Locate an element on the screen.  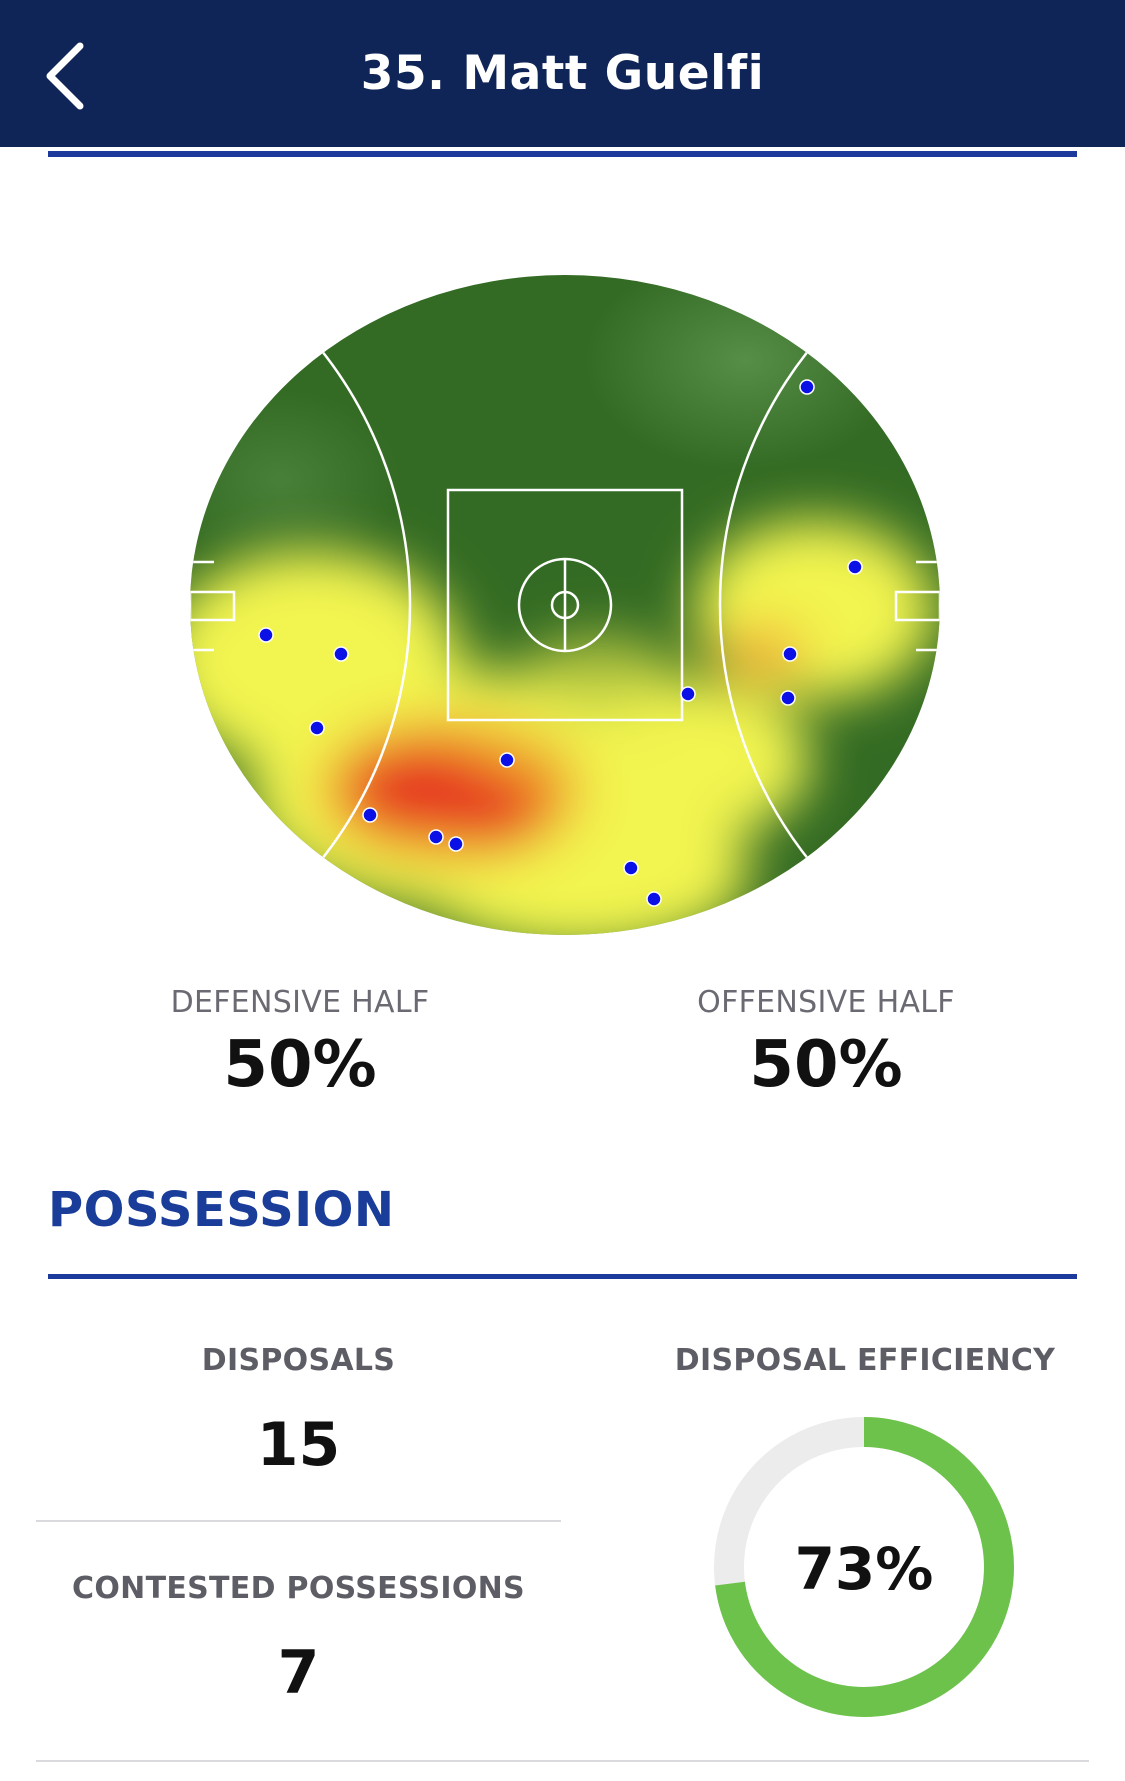
disposal-efficiency-value: 73% is located at coordinates (864, 1569).